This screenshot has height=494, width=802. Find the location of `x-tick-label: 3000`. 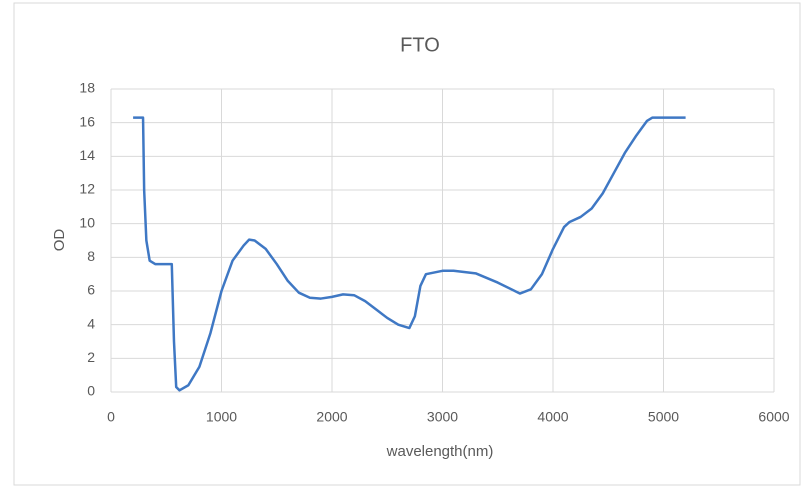

x-tick-label: 3000 is located at coordinates (442, 417).